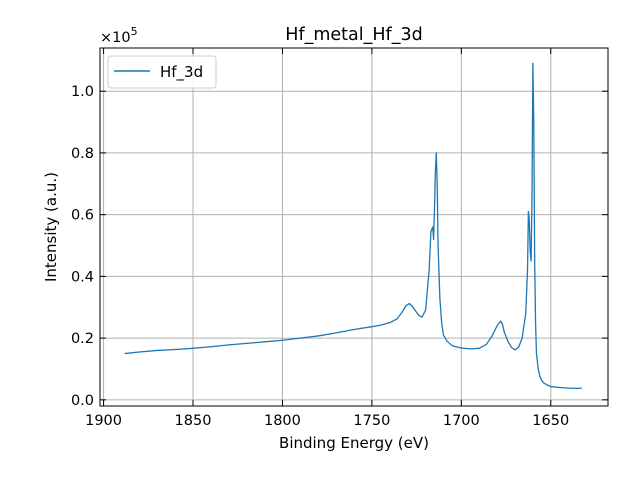 This screenshot has width=640, height=480. Describe the element at coordinates (181, 72) in the screenshot. I see `legend-label: Hf_3d` at that location.